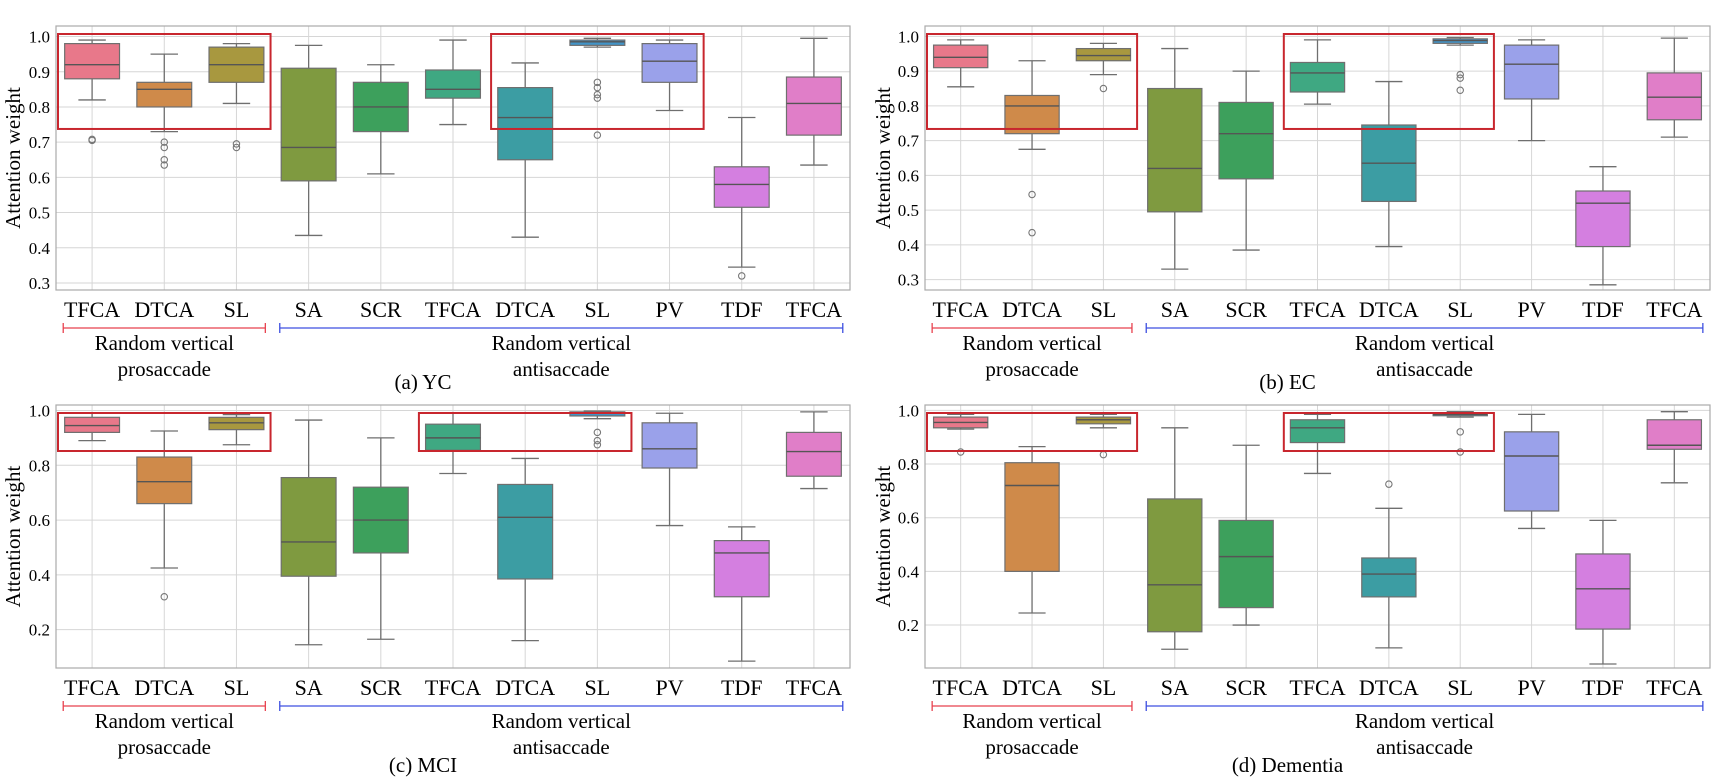 Image resolution: width=1725 pixels, height=778 pixels. What do you see at coordinates (39, 283) in the screenshot?
I see `y-tick-label: 0.3` at bounding box center [39, 283].